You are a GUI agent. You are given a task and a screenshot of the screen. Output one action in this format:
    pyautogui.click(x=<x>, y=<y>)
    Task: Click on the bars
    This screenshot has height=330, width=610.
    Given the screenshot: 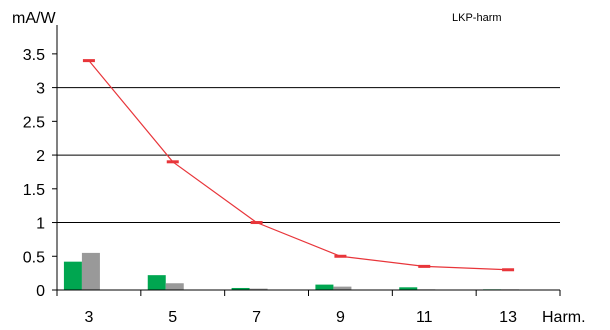 What is the action you would take?
    pyautogui.click(x=291, y=271)
    